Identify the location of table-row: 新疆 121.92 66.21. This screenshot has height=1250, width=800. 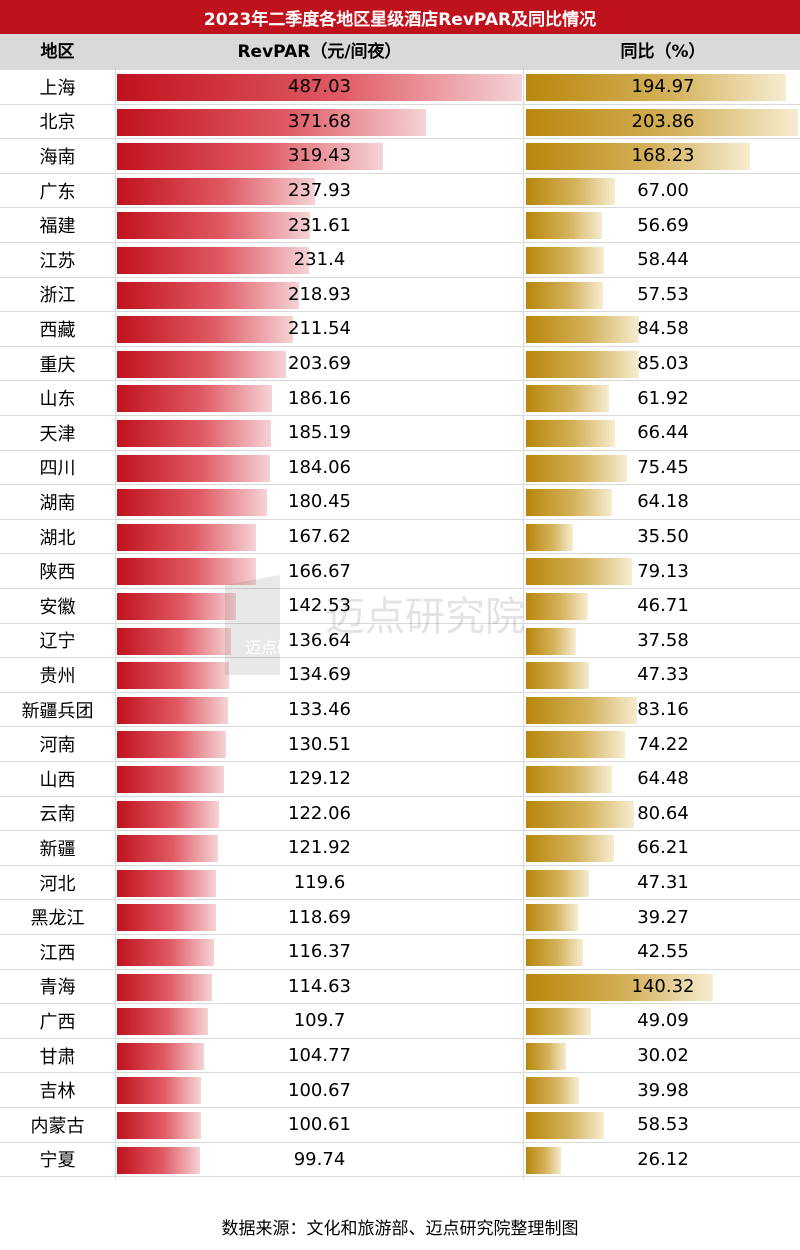
(400, 848).